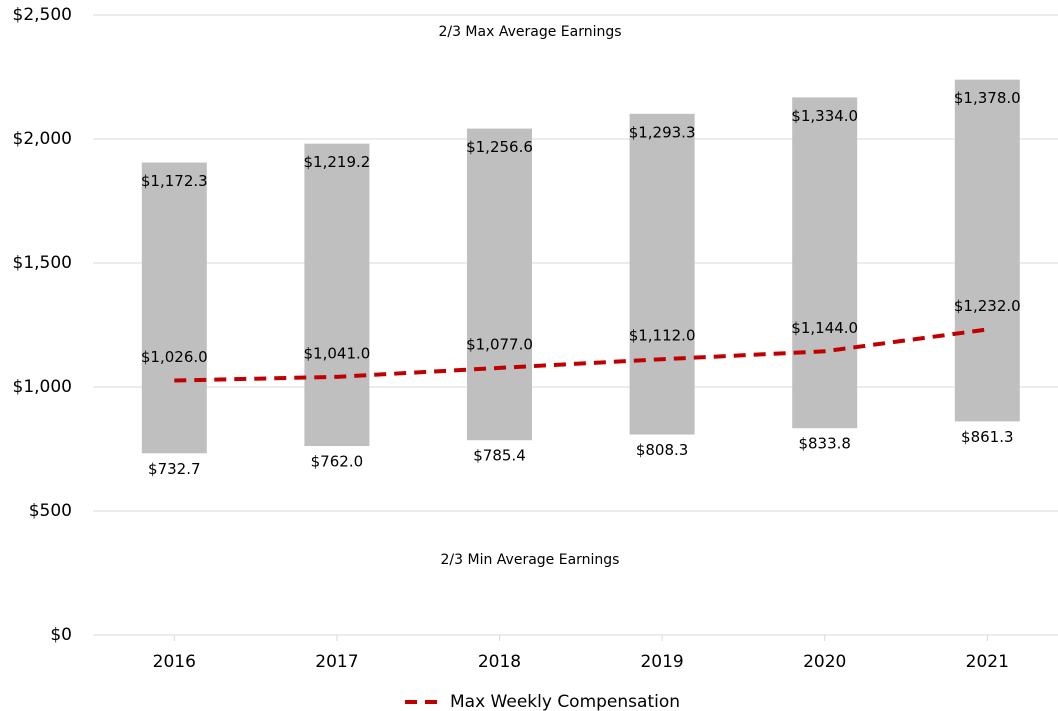 This screenshot has height=711, width=1058. I want to click on data-label: $1,041.0, so click(337, 353).